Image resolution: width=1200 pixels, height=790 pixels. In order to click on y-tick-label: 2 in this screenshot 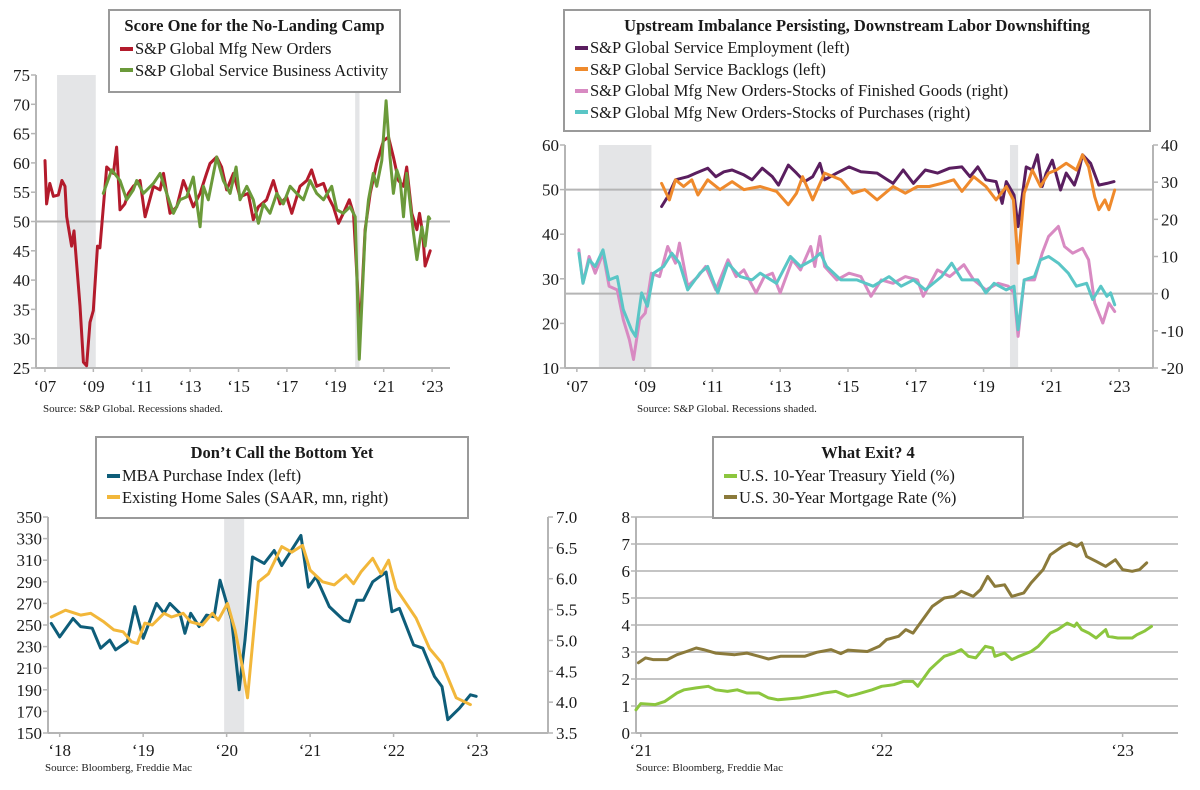, I will do `click(626, 679)`.